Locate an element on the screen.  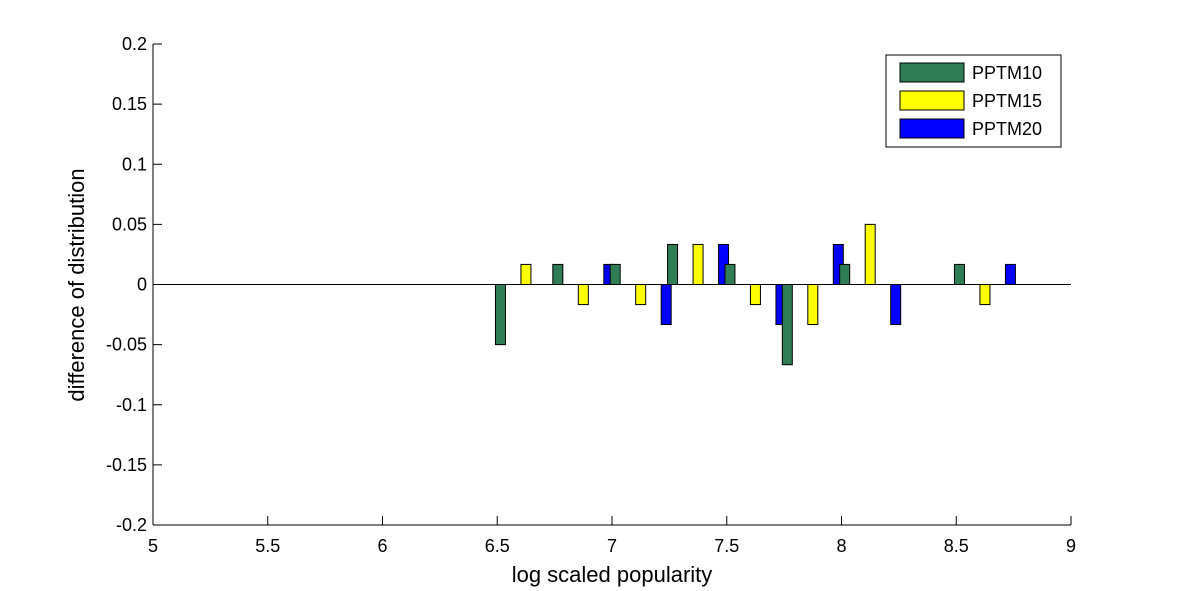
x-tick-label: 8 is located at coordinates (841, 546).